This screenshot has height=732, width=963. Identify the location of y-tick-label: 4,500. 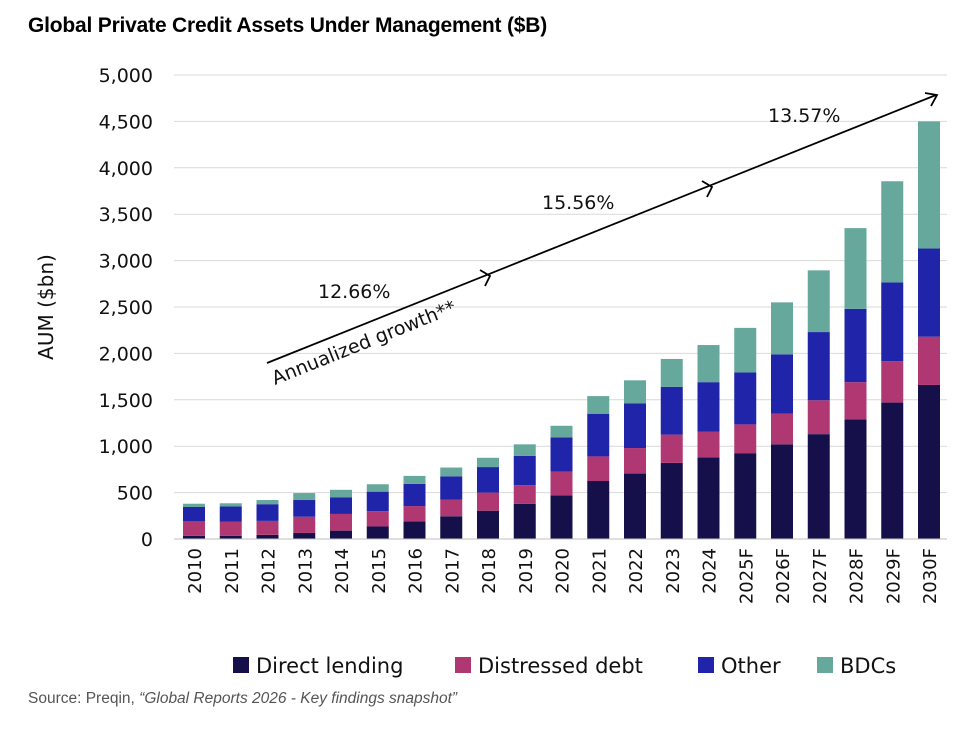
(126, 122).